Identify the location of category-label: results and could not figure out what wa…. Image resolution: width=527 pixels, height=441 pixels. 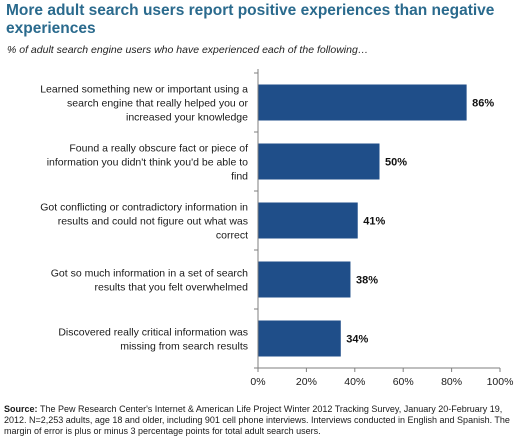
(153, 222).